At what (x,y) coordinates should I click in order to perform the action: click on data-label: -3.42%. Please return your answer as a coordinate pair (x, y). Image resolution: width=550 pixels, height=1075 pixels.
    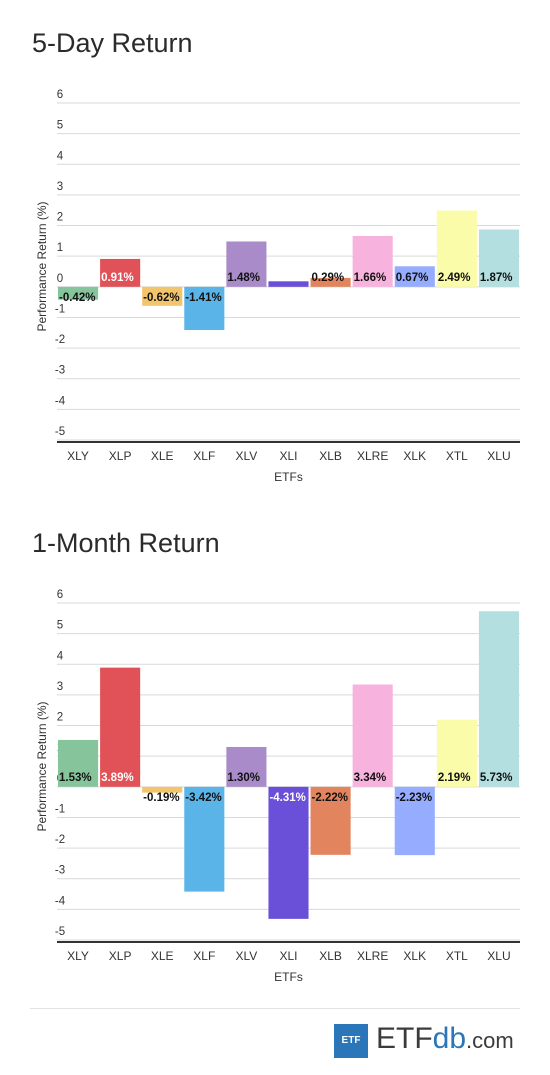
    Looking at the image, I should click on (203, 798).